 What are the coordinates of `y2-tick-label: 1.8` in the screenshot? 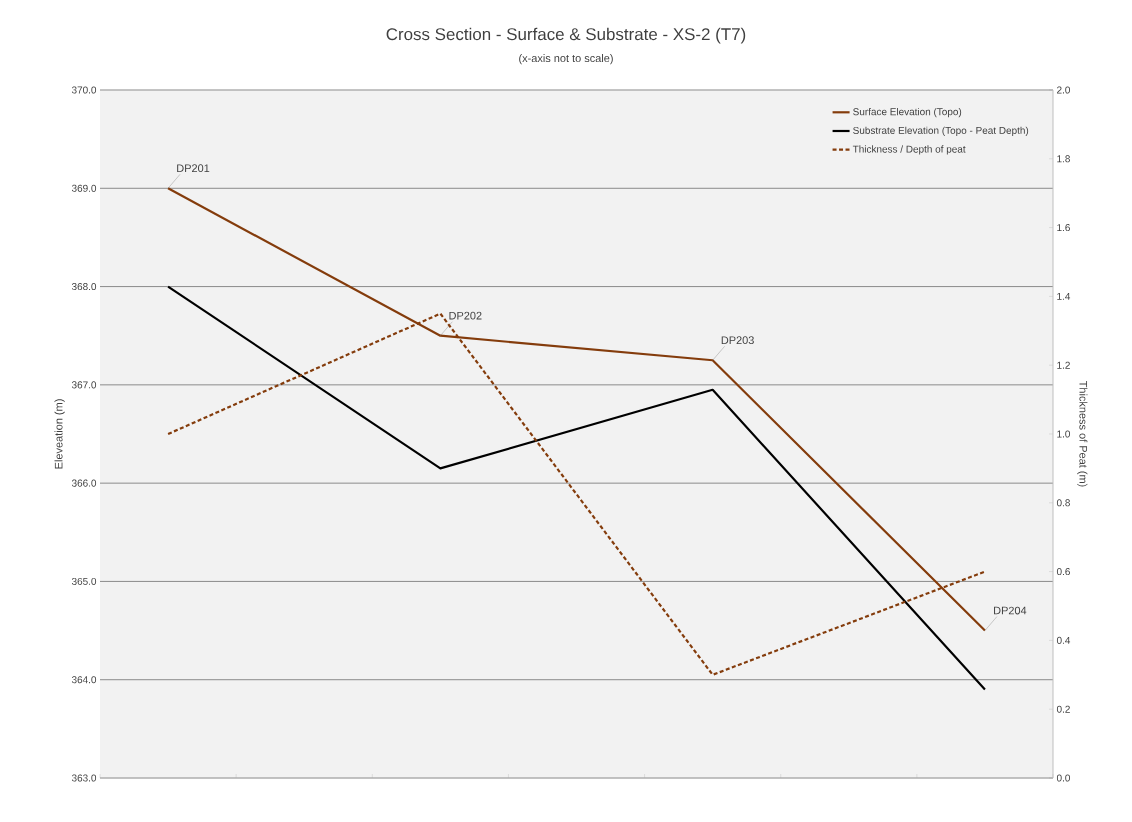 It's located at (1063, 159).